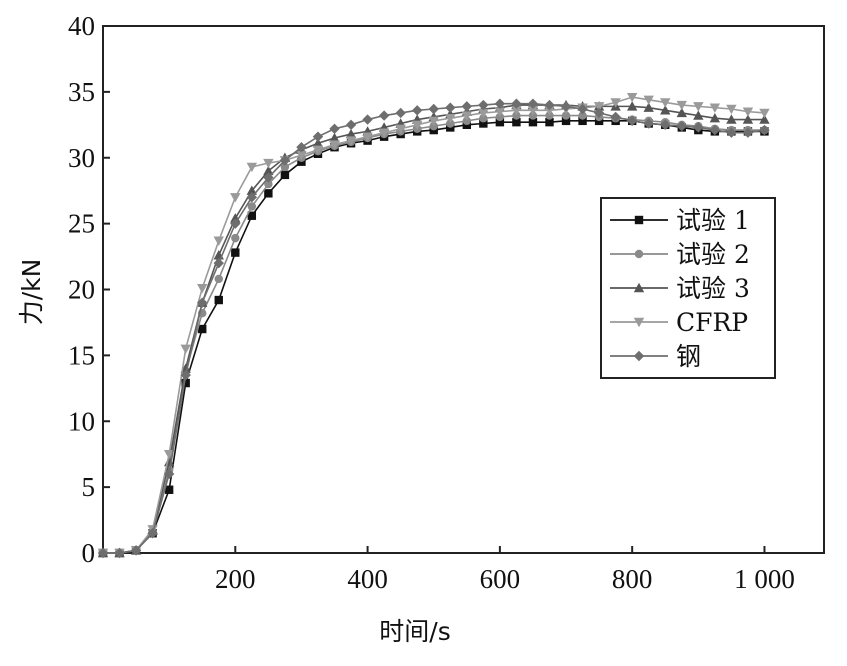  What do you see at coordinates (89, 487) in the screenshot?
I see `y-tick-label: 5` at bounding box center [89, 487].